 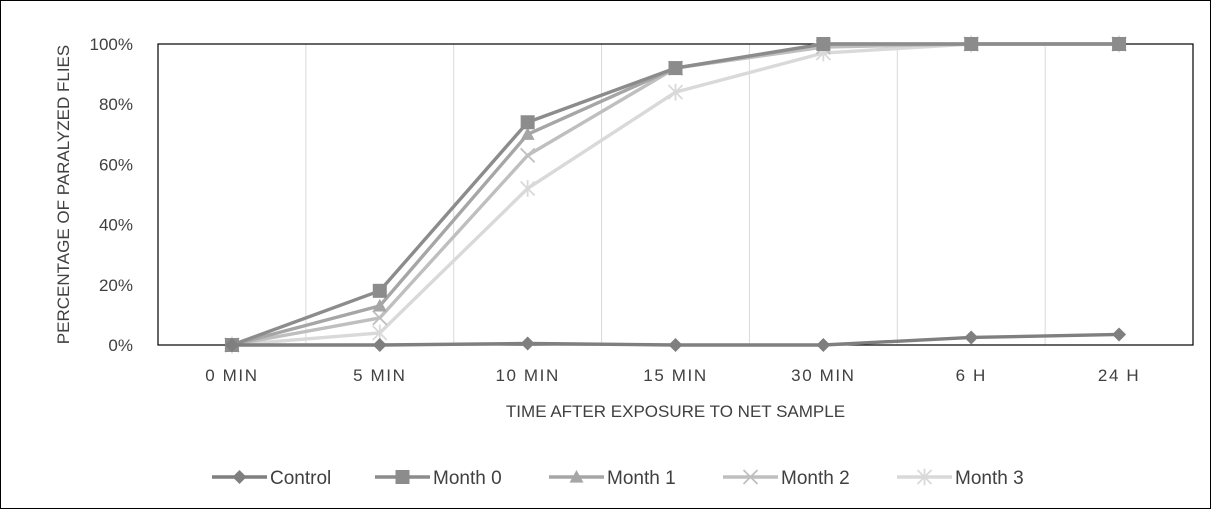 I want to click on legend-item: Control, so click(x=271, y=478).